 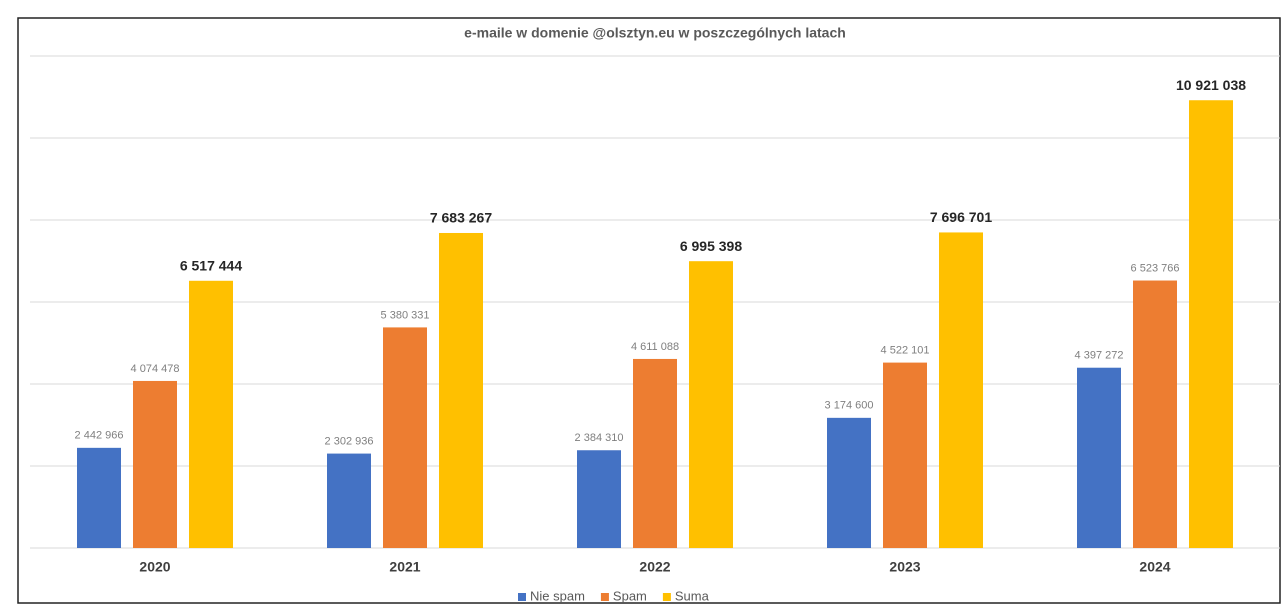 What do you see at coordinates (404, 567) in the screenshot?
I see `x-tick-label: 2021` at bounding box center [404, 567].